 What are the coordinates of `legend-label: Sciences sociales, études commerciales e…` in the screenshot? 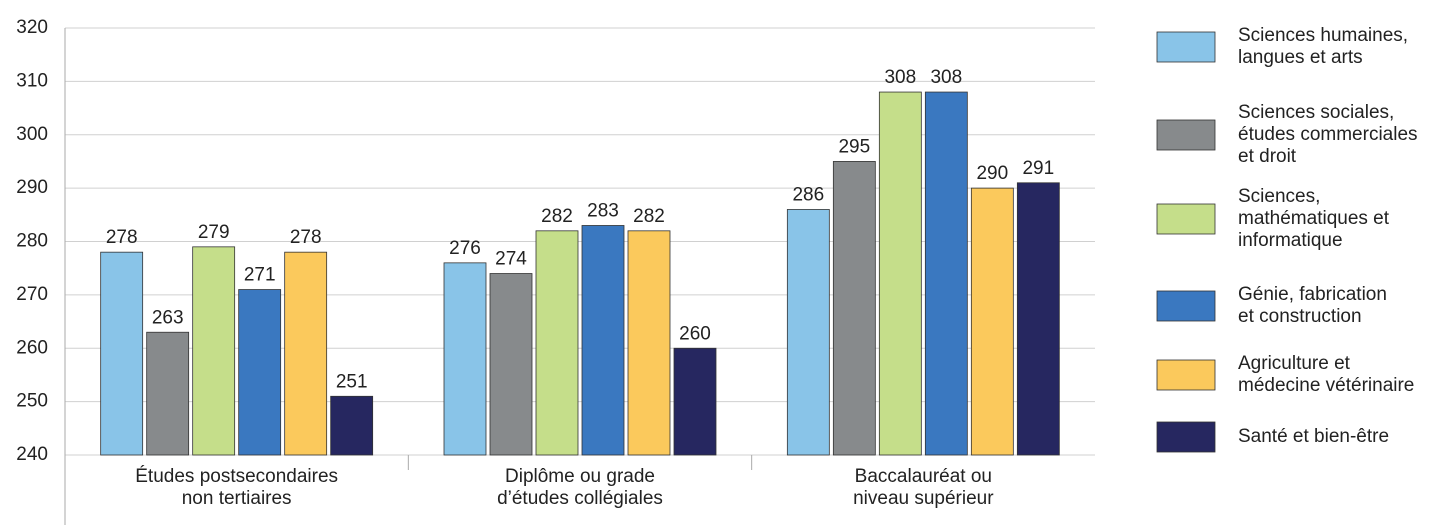 It's located at (1328, 134).